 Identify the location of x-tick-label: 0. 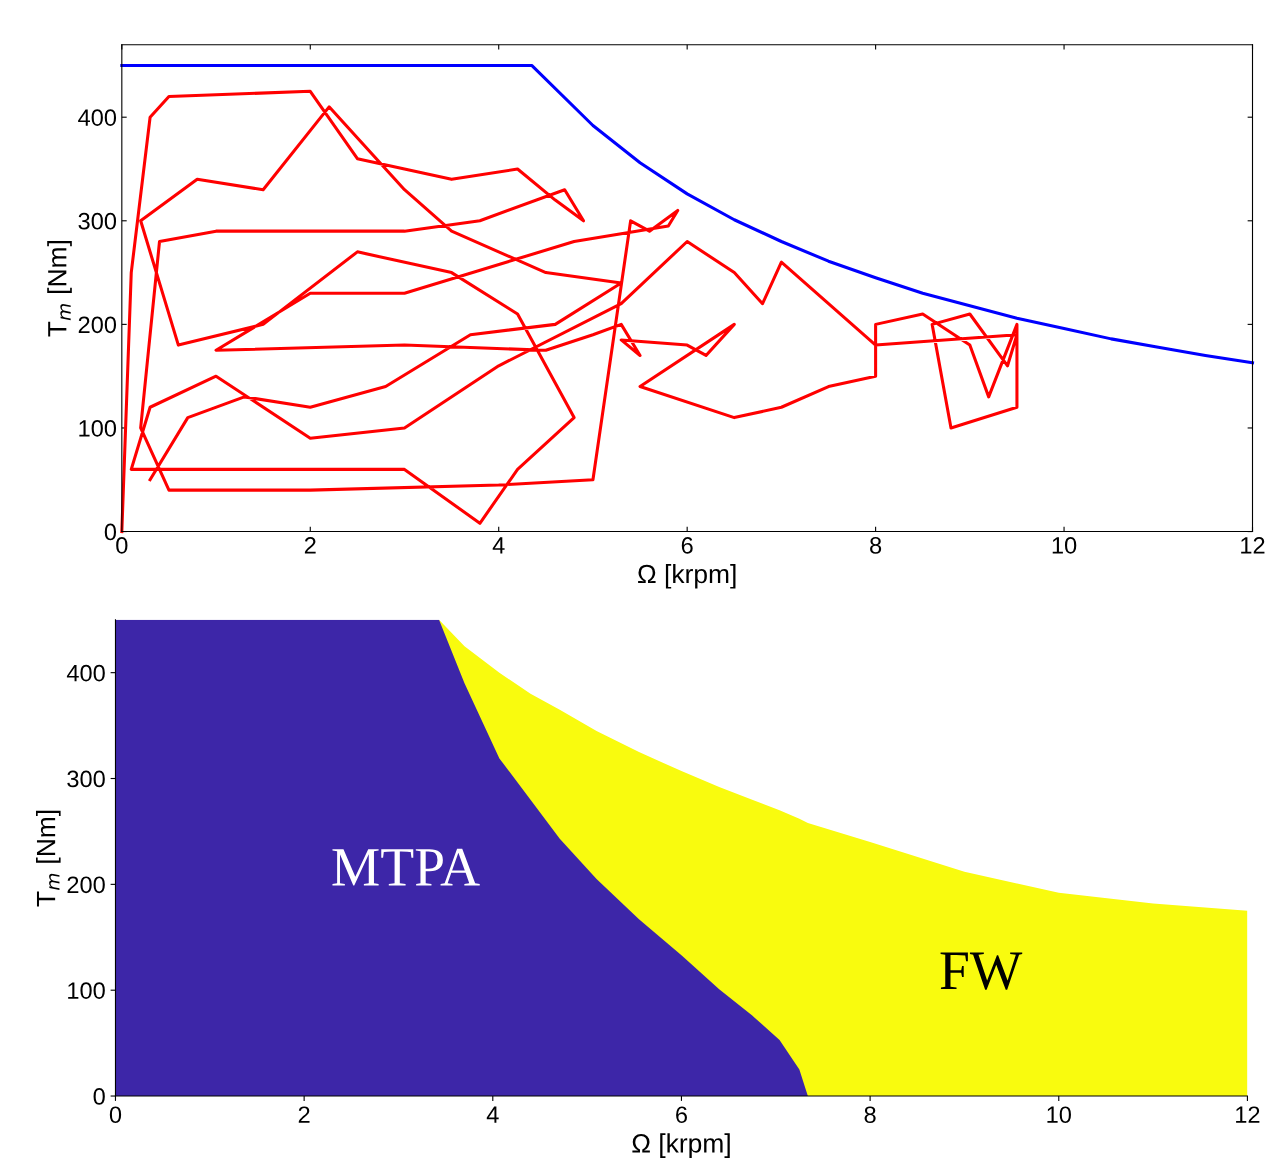
(122, 545).